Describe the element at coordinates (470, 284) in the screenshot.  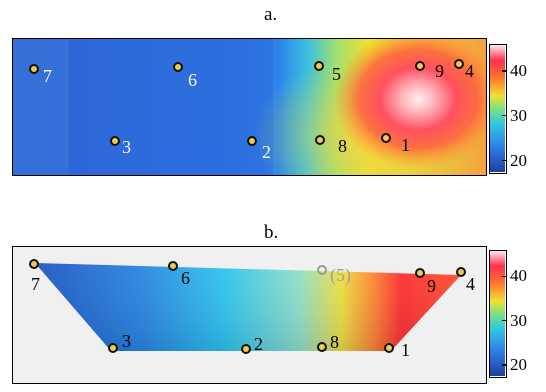
I see `b-sensor-label-4: 4` at that location.